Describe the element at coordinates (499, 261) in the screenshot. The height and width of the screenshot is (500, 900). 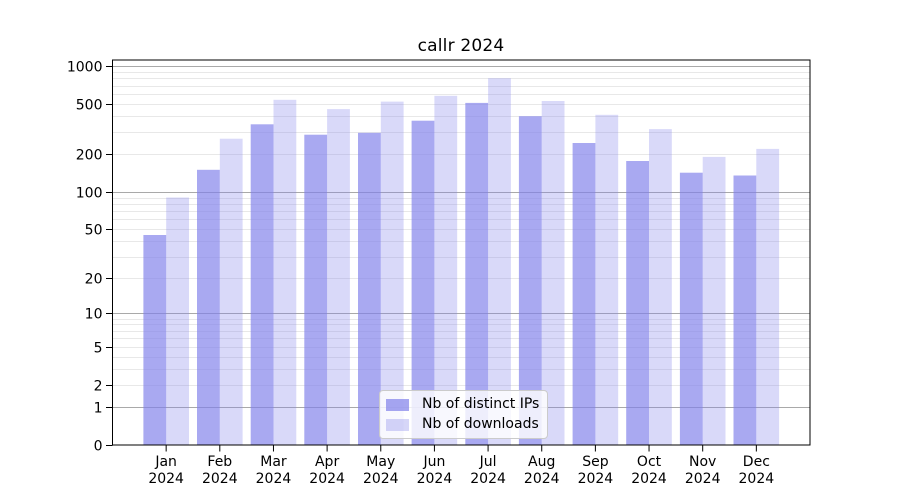
I see `bar-downloads-jul` at that location.